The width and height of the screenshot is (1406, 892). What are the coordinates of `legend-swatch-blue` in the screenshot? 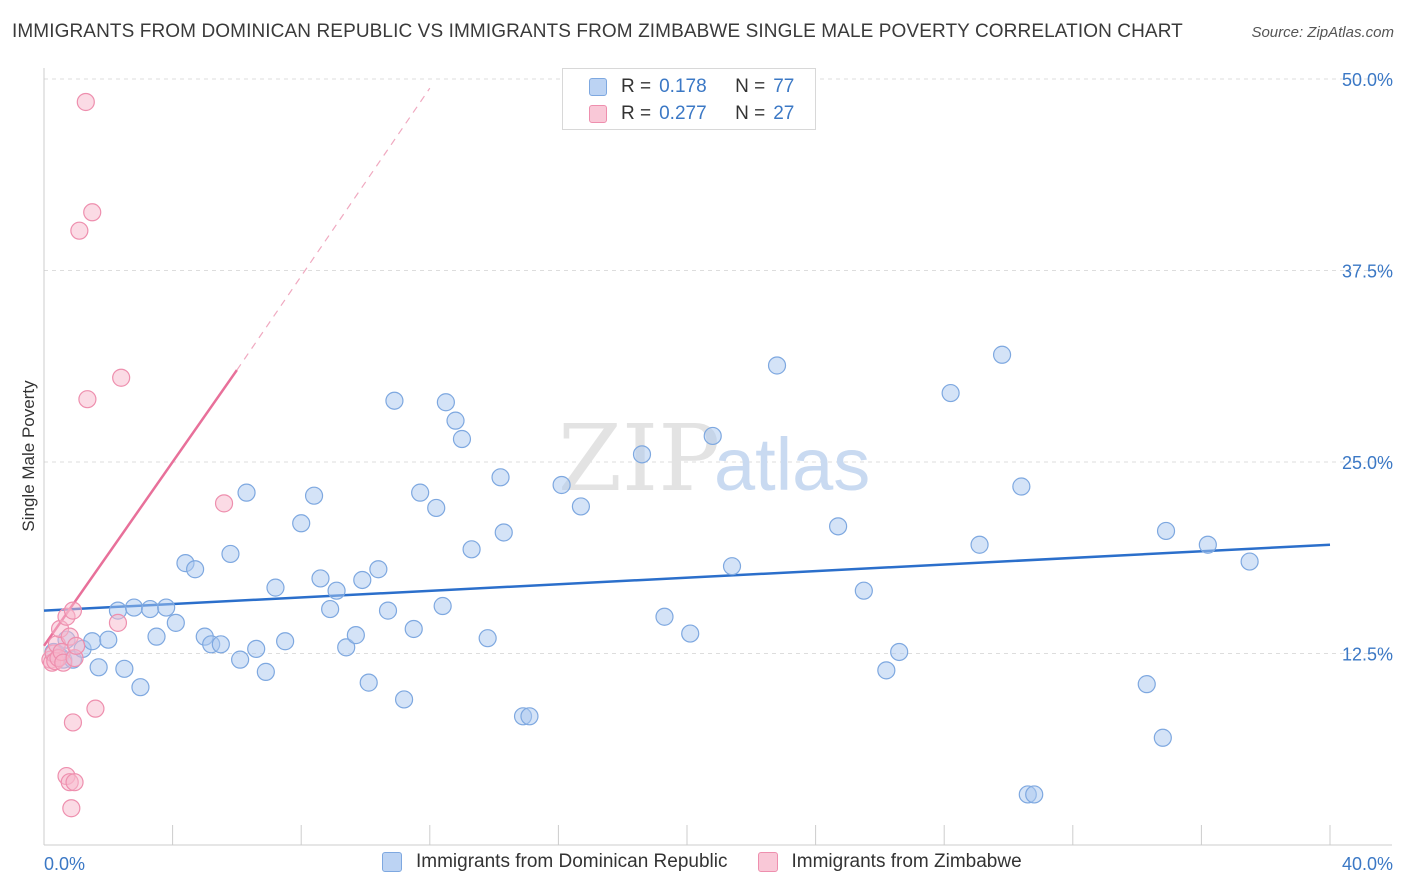 It's located at (598, 87).